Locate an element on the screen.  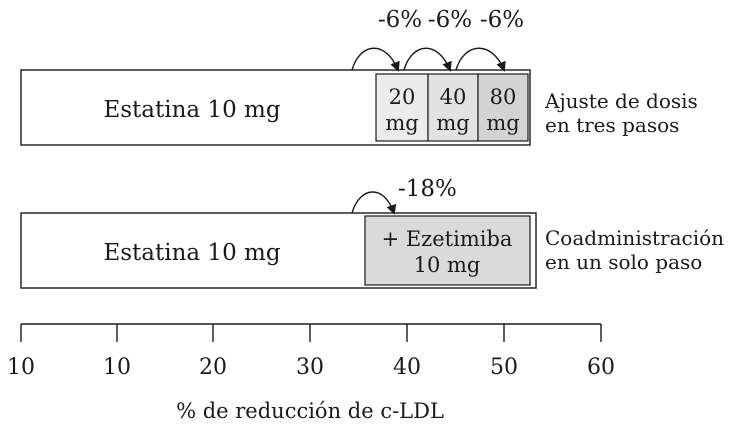
step-reduction-label-ezetimibe: -18% is located at coordinates (427, 189).